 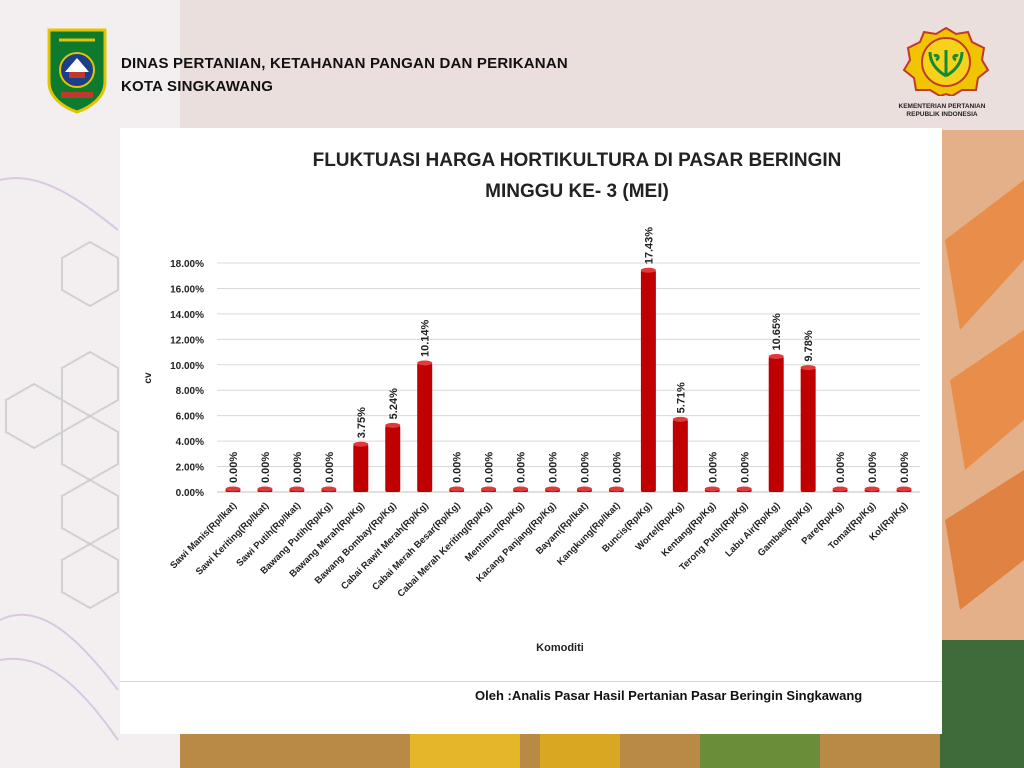 I want to click on y-tick-label: 8.00%, so click(x=190, y=391).